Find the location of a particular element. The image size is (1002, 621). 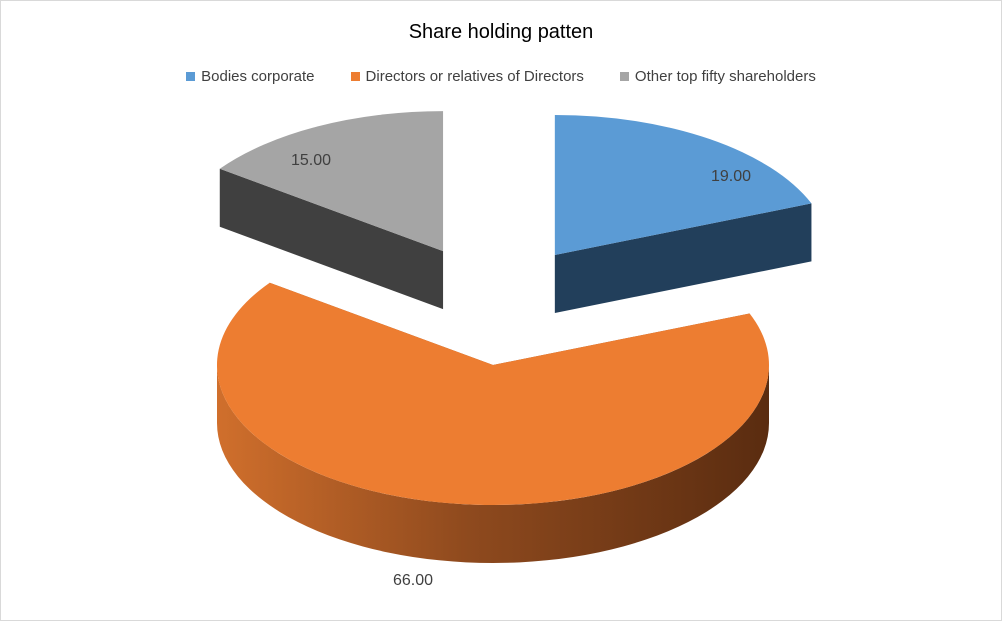

legend-item-bodies-corporate: Bodies corporate is located at coordinates (250, 76).